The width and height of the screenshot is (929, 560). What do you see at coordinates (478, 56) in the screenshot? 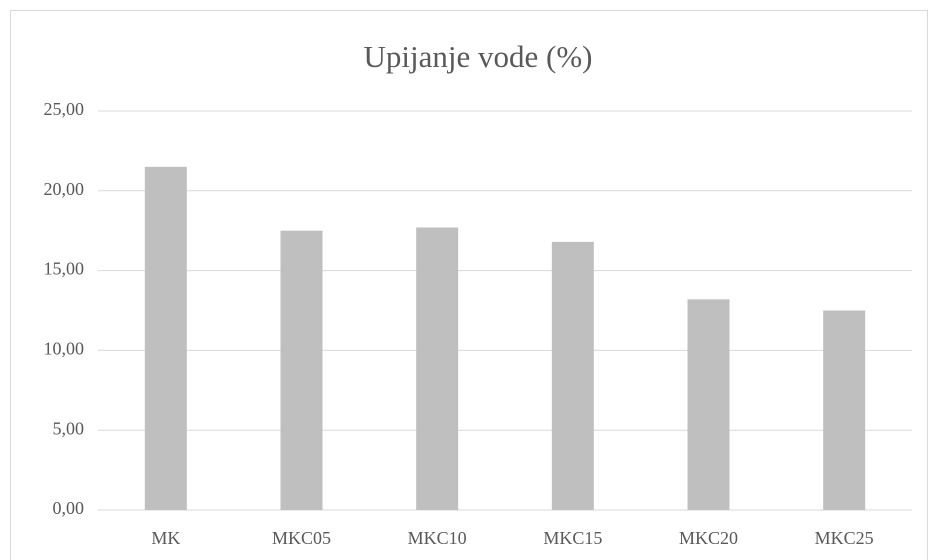
I see `chart-title: Upijanje vode (%)` at bounding box center [478, 56].